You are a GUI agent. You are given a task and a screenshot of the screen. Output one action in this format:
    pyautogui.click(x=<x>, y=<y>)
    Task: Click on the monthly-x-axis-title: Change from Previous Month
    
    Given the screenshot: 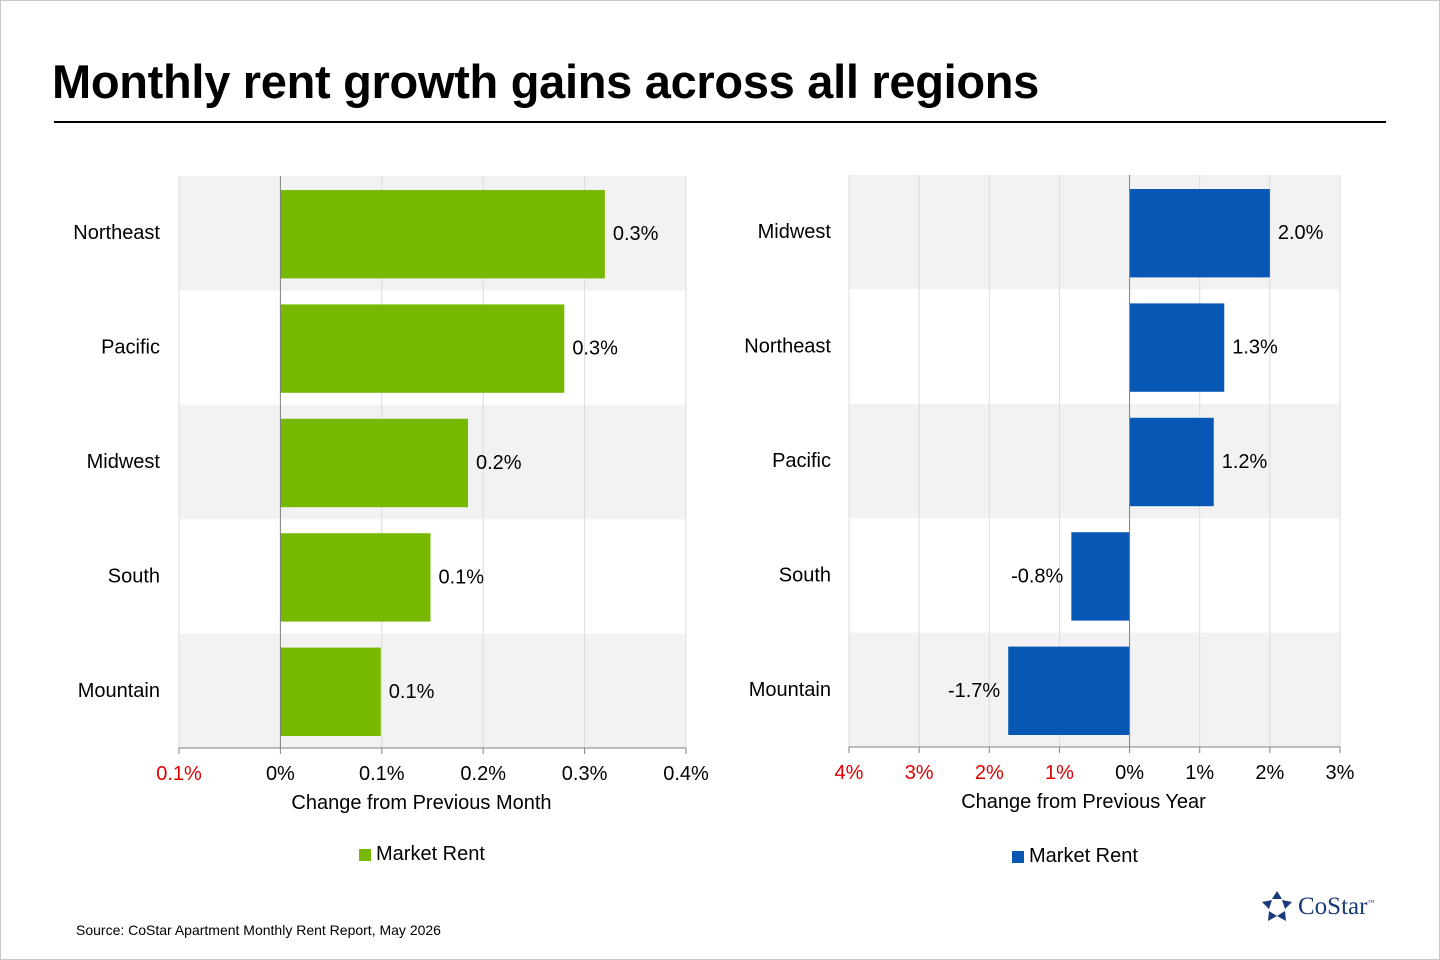 What is the action you would take?
    pyautogui.click(x=421, y=803)
    